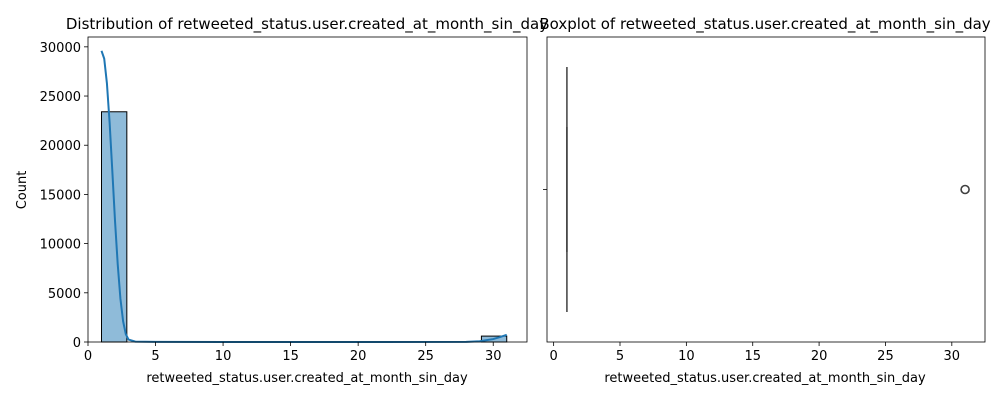  I want to click on y-tick-label: 5000, so click(64, 294).